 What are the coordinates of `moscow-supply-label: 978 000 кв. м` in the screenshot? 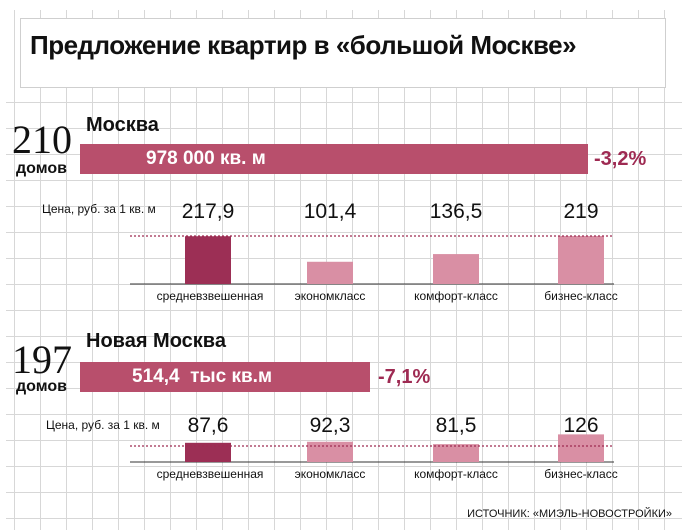 It's located at (206, 159).